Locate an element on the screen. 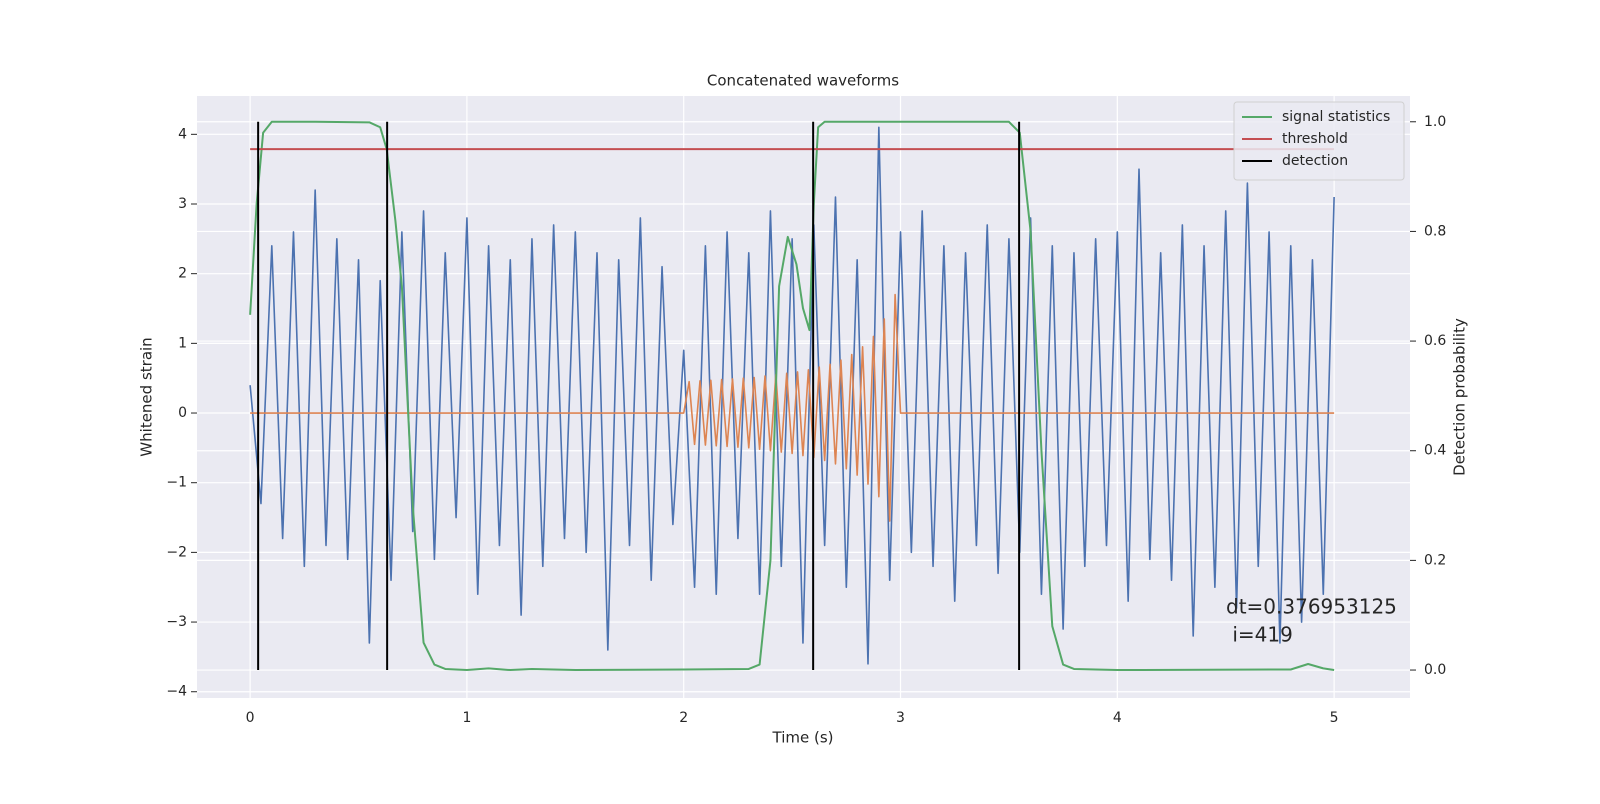  x-tick-label: 4 is located at coordinates (1117, 718).